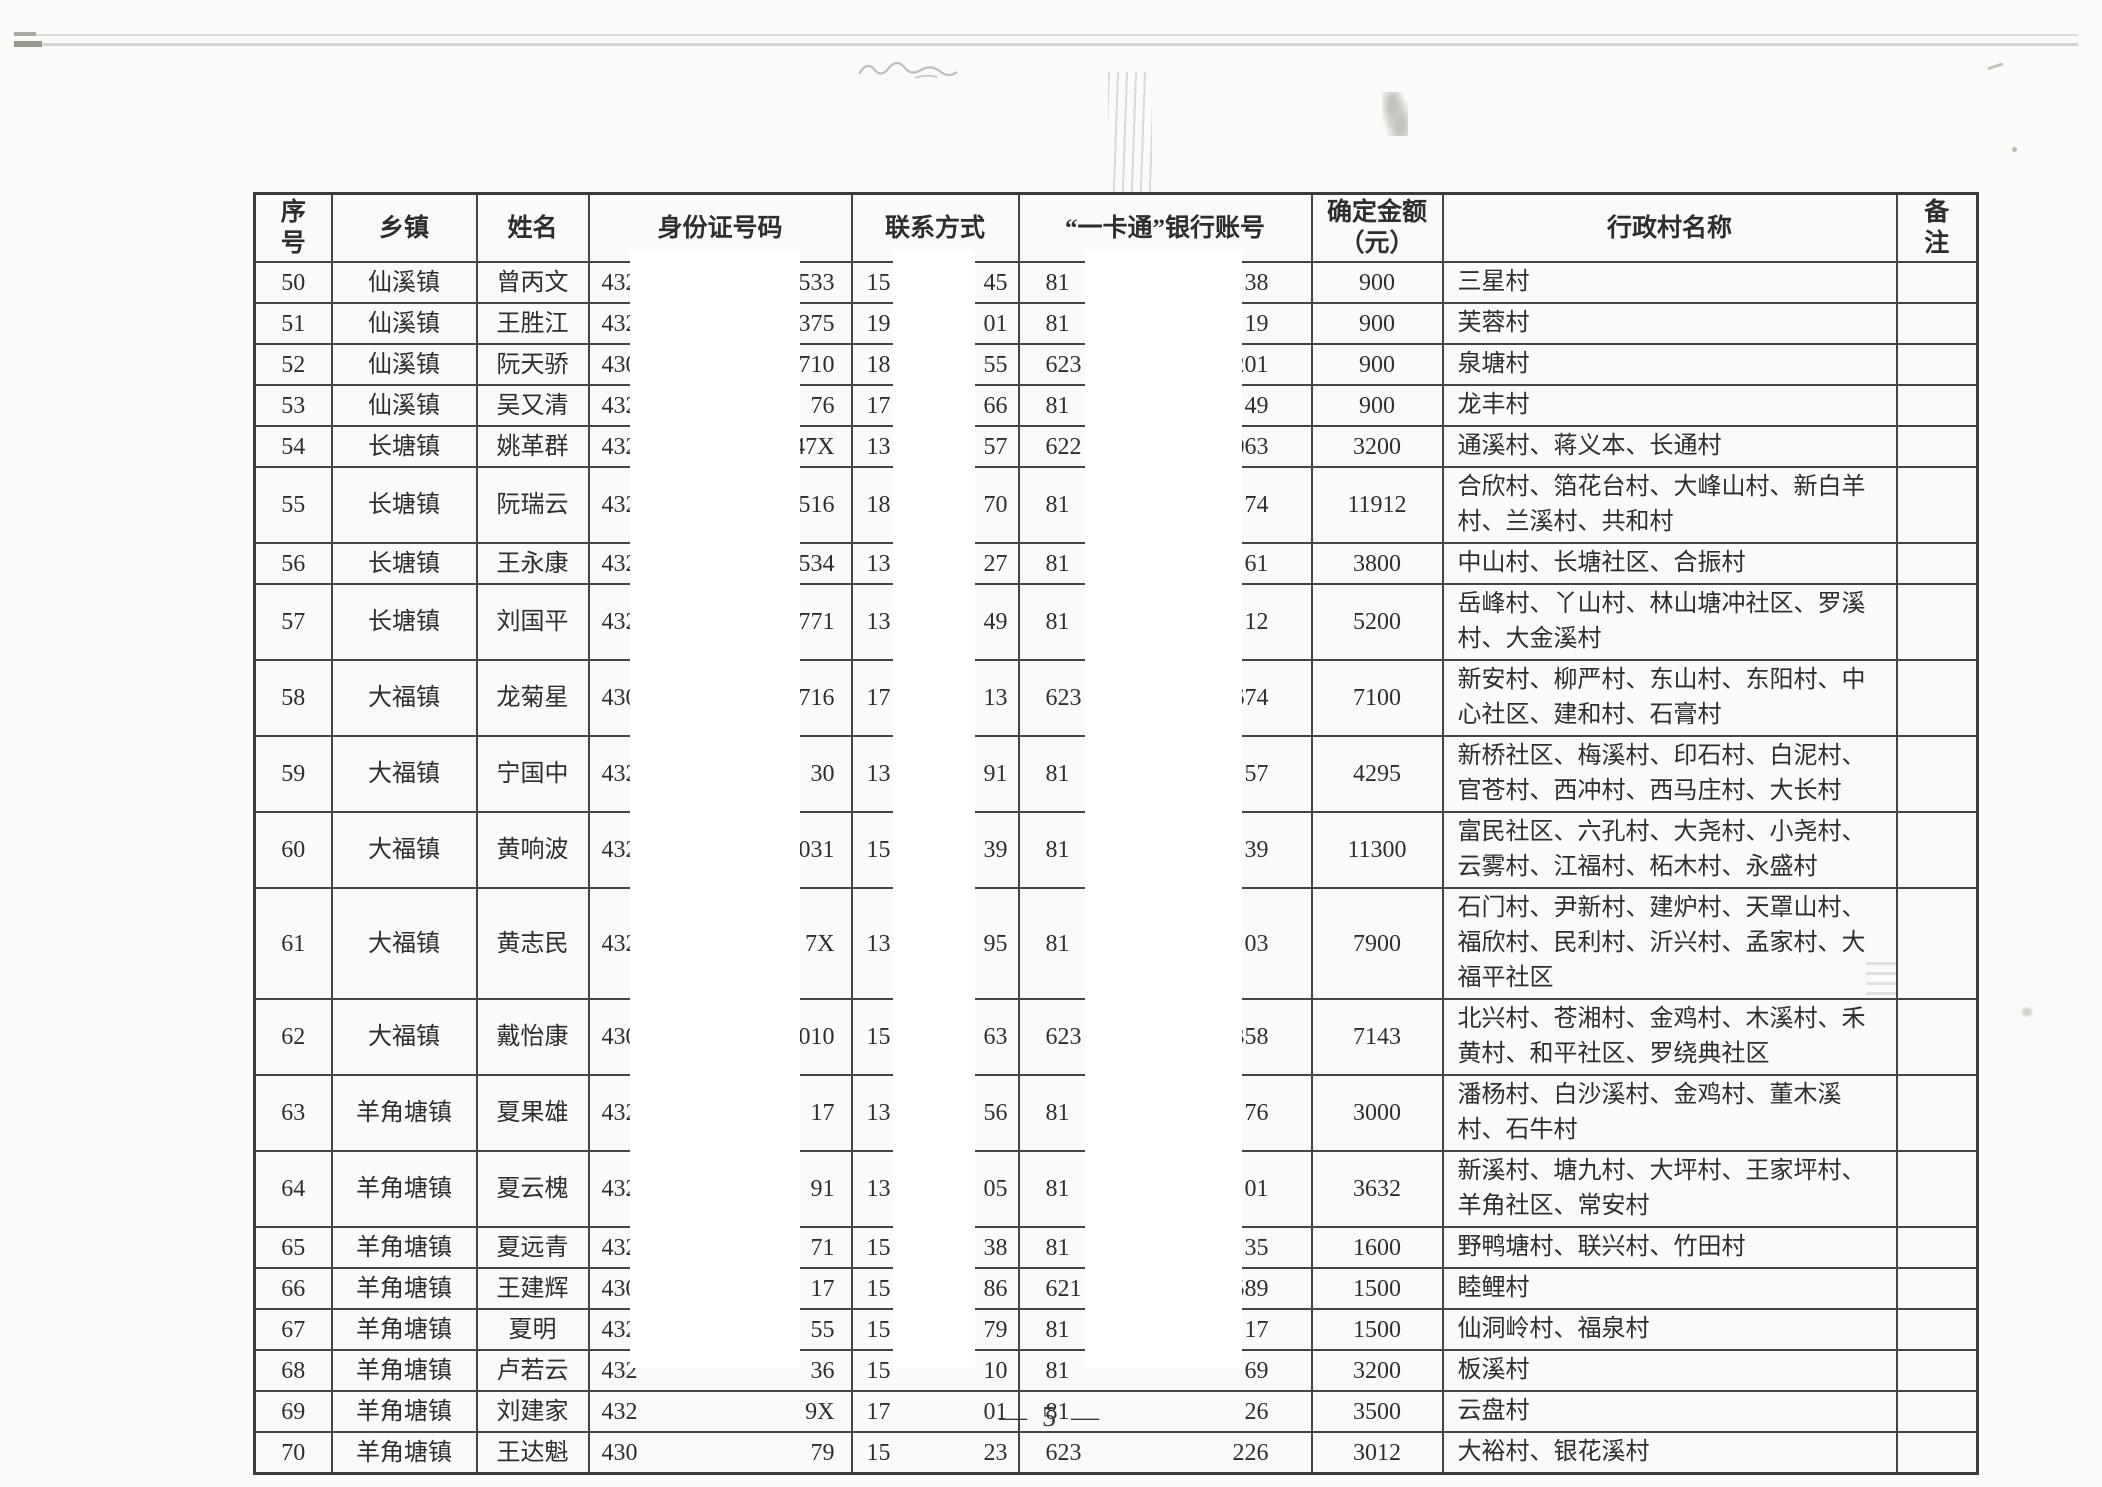 Image resolution: width=2102 pixels, height=1487 pixels. I want to click on cell-index: 53, so click(293, 405).